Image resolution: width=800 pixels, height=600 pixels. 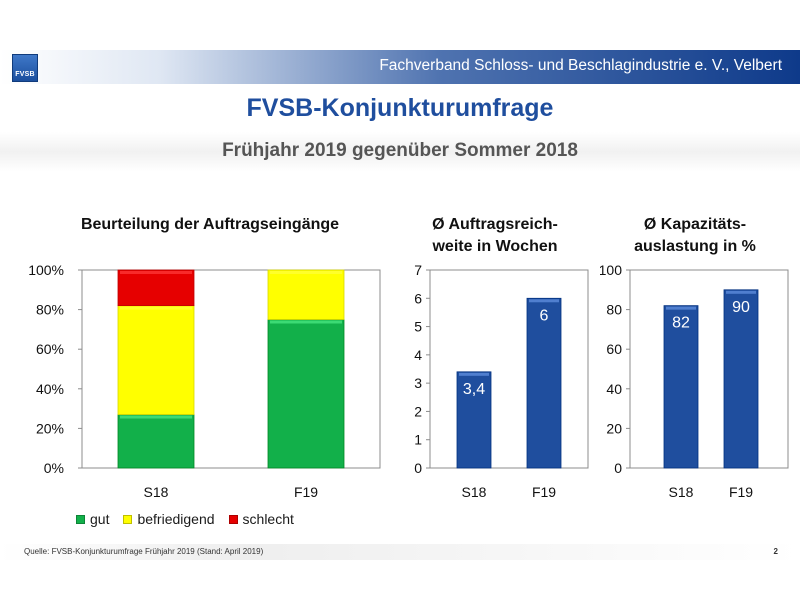 I want to click on subtitle-band, so click(x=400, y=152).